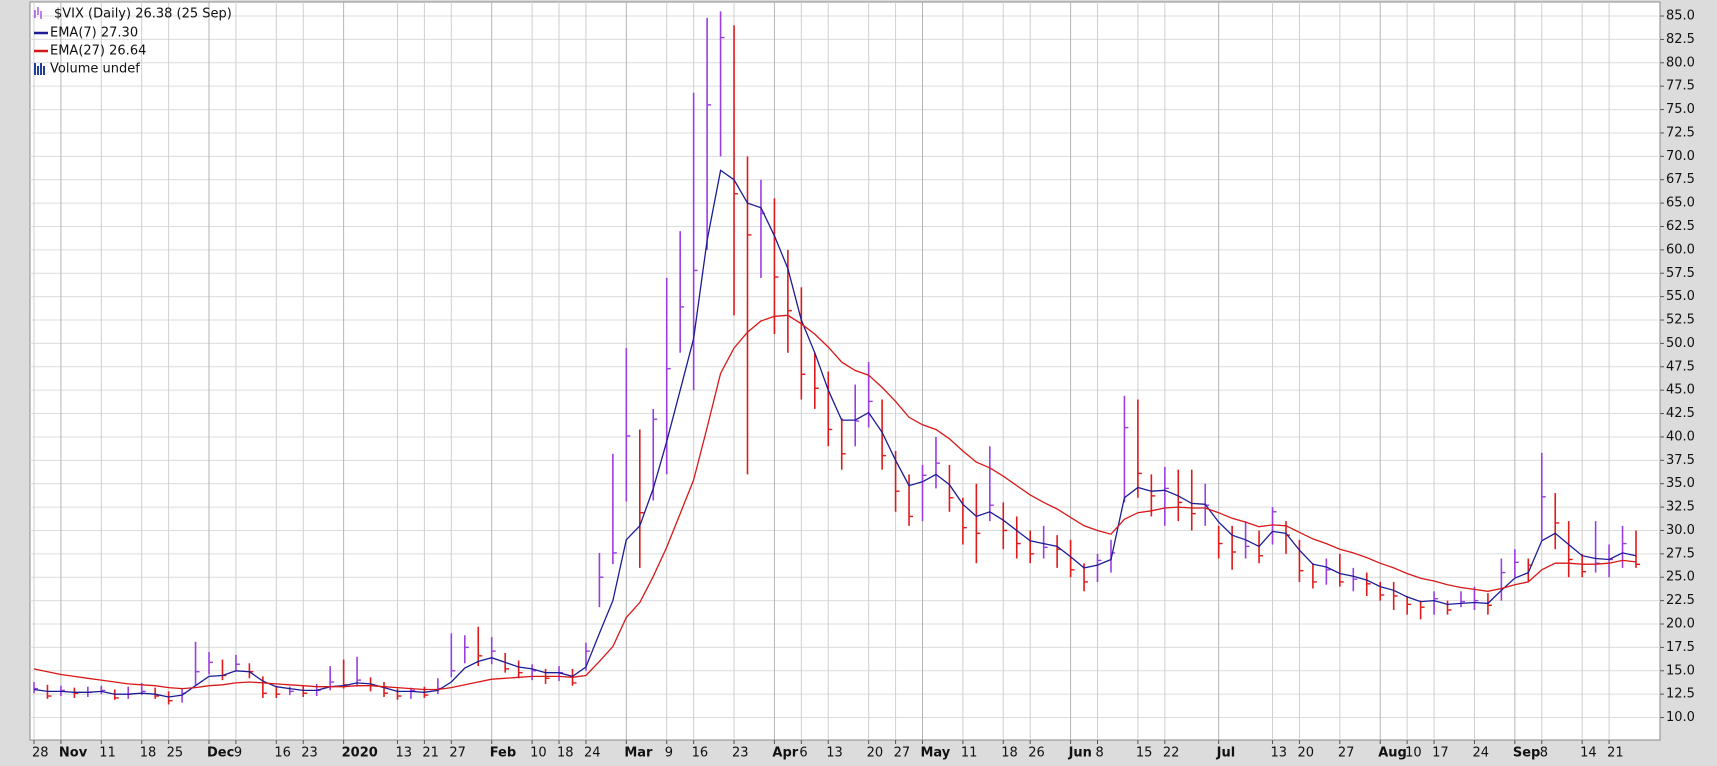  Describe the element at coordinates (936, 753) in the screenshot. I see `x-tick-label: May` at that location.